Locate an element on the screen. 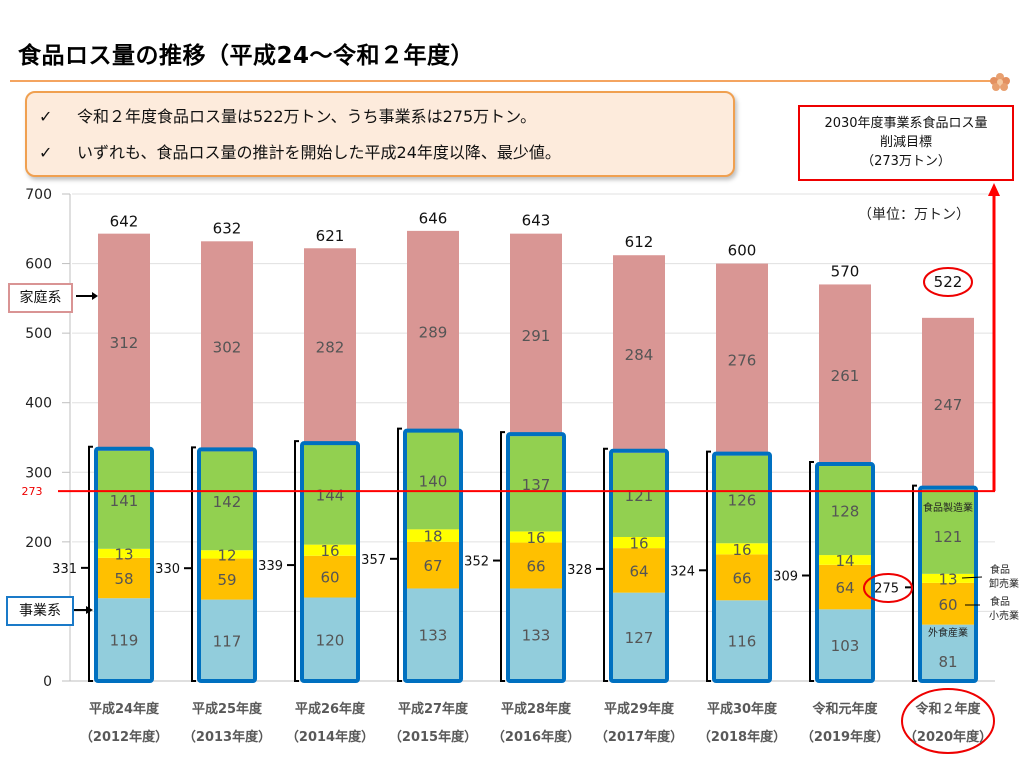 Image resolution: width=1024 pixels, height=768 pixels. segment-value-label: 66 is located at coordinates (741, 578).